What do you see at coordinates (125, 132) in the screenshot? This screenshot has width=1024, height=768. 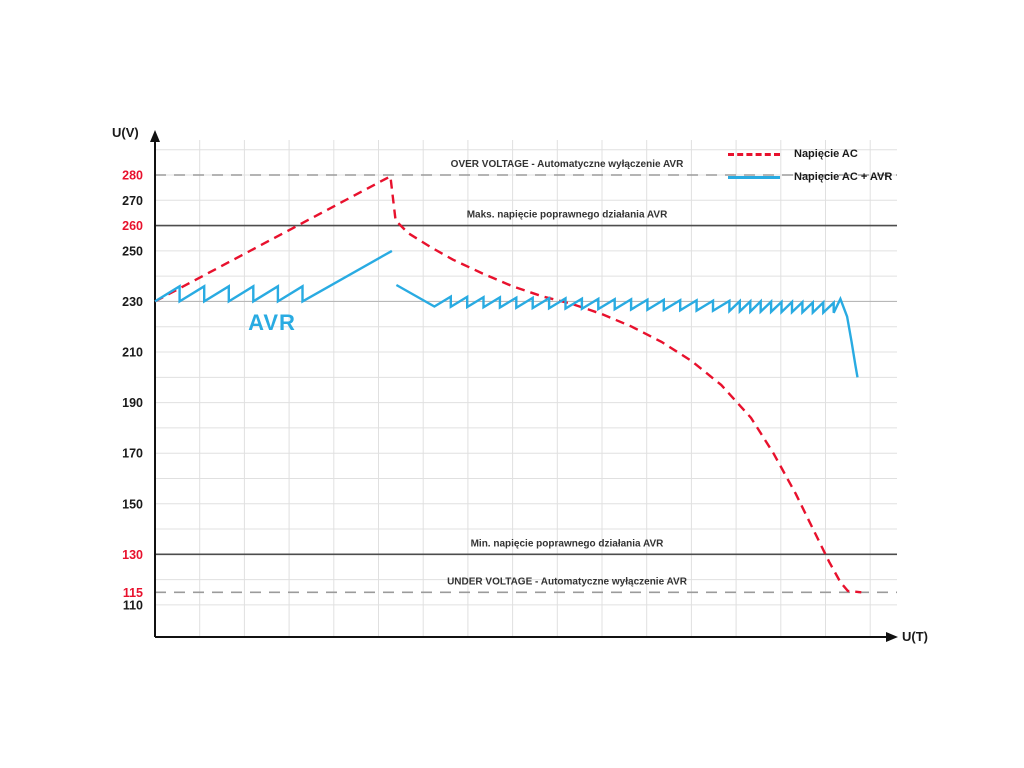 I see `y-axis-label: U(V)` at bounding box center [125, 132].